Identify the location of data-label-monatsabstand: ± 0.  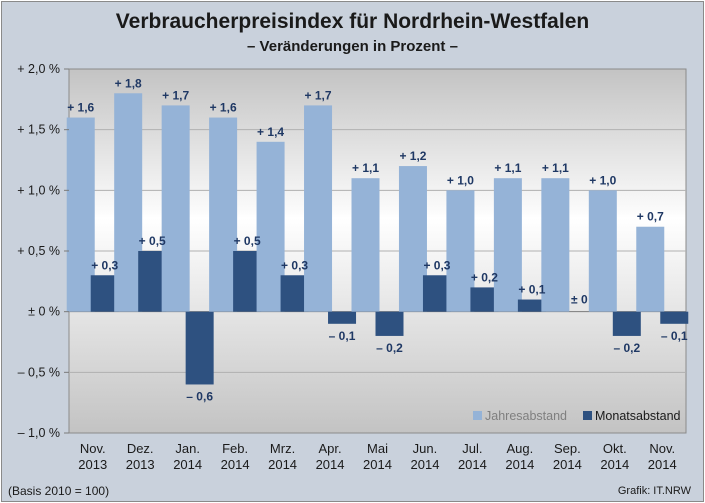
(579, 300).